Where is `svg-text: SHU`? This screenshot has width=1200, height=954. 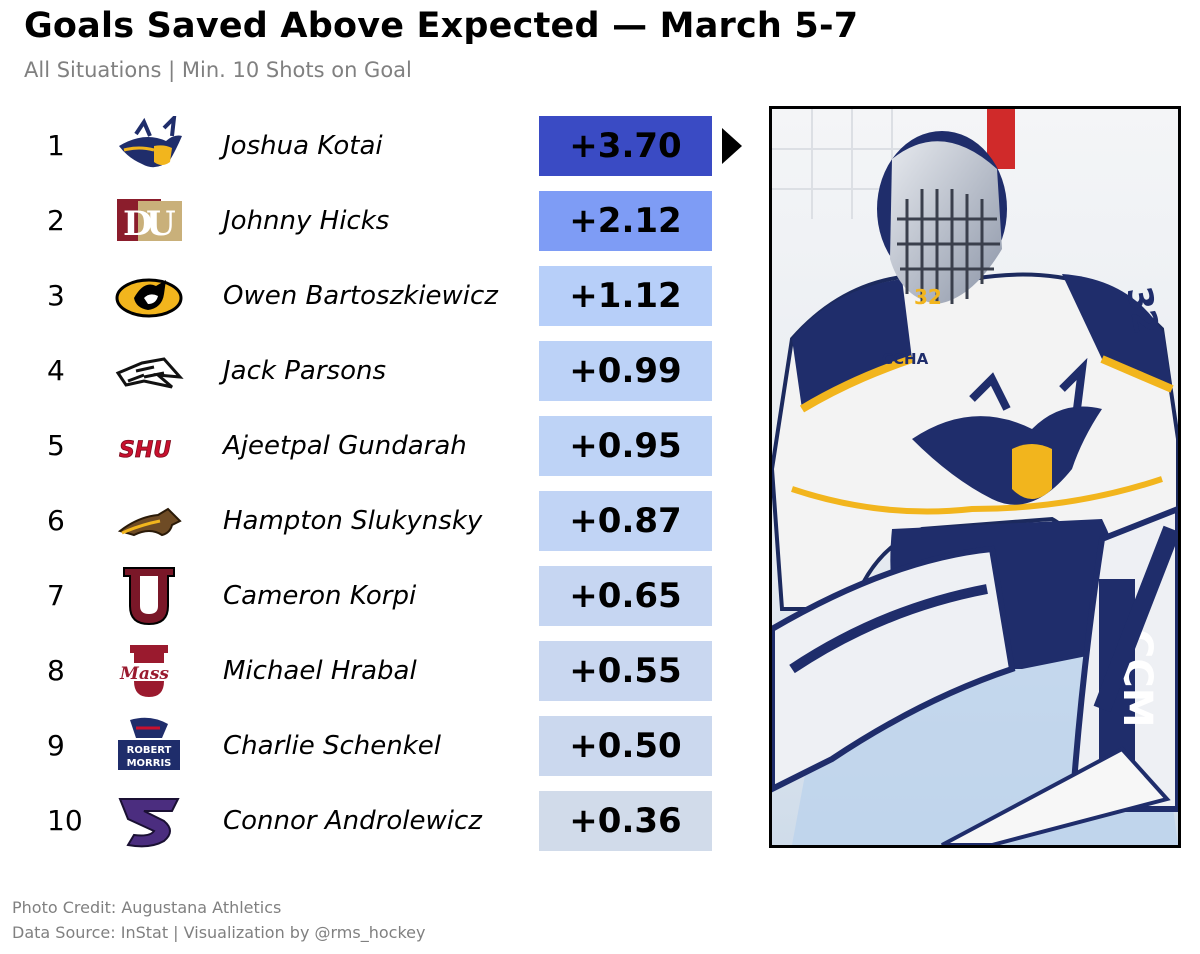 svg-text: SHU is located at coordinates (145, 450).